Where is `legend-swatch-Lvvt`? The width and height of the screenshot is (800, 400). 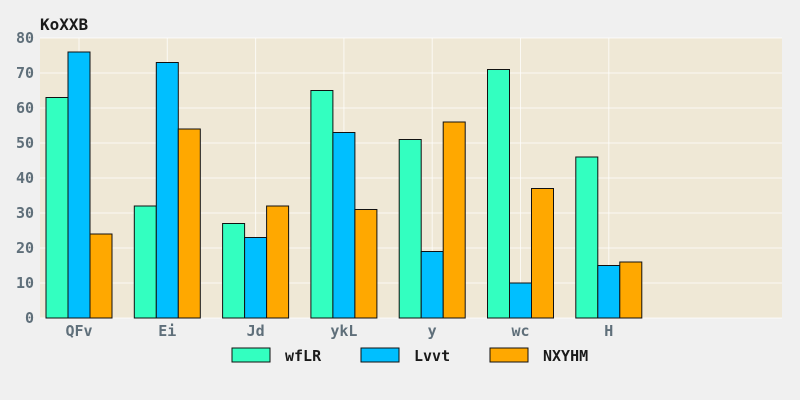 legend-swatch-Lvvt is located at coordinates (380, 355).